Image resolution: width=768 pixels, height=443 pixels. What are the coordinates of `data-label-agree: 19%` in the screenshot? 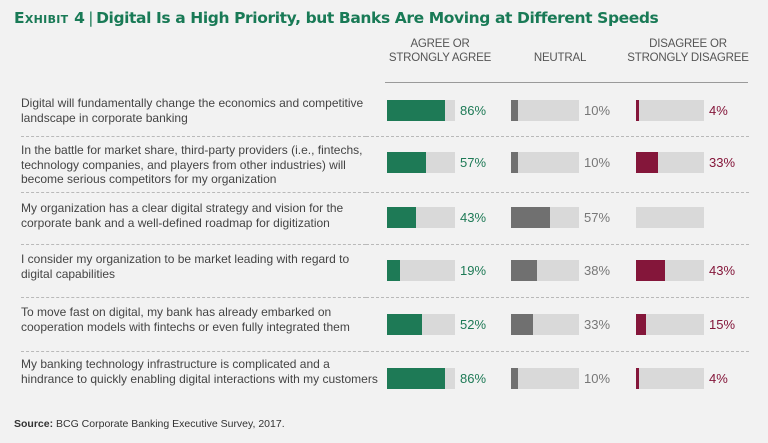 It's located at (473, 270).